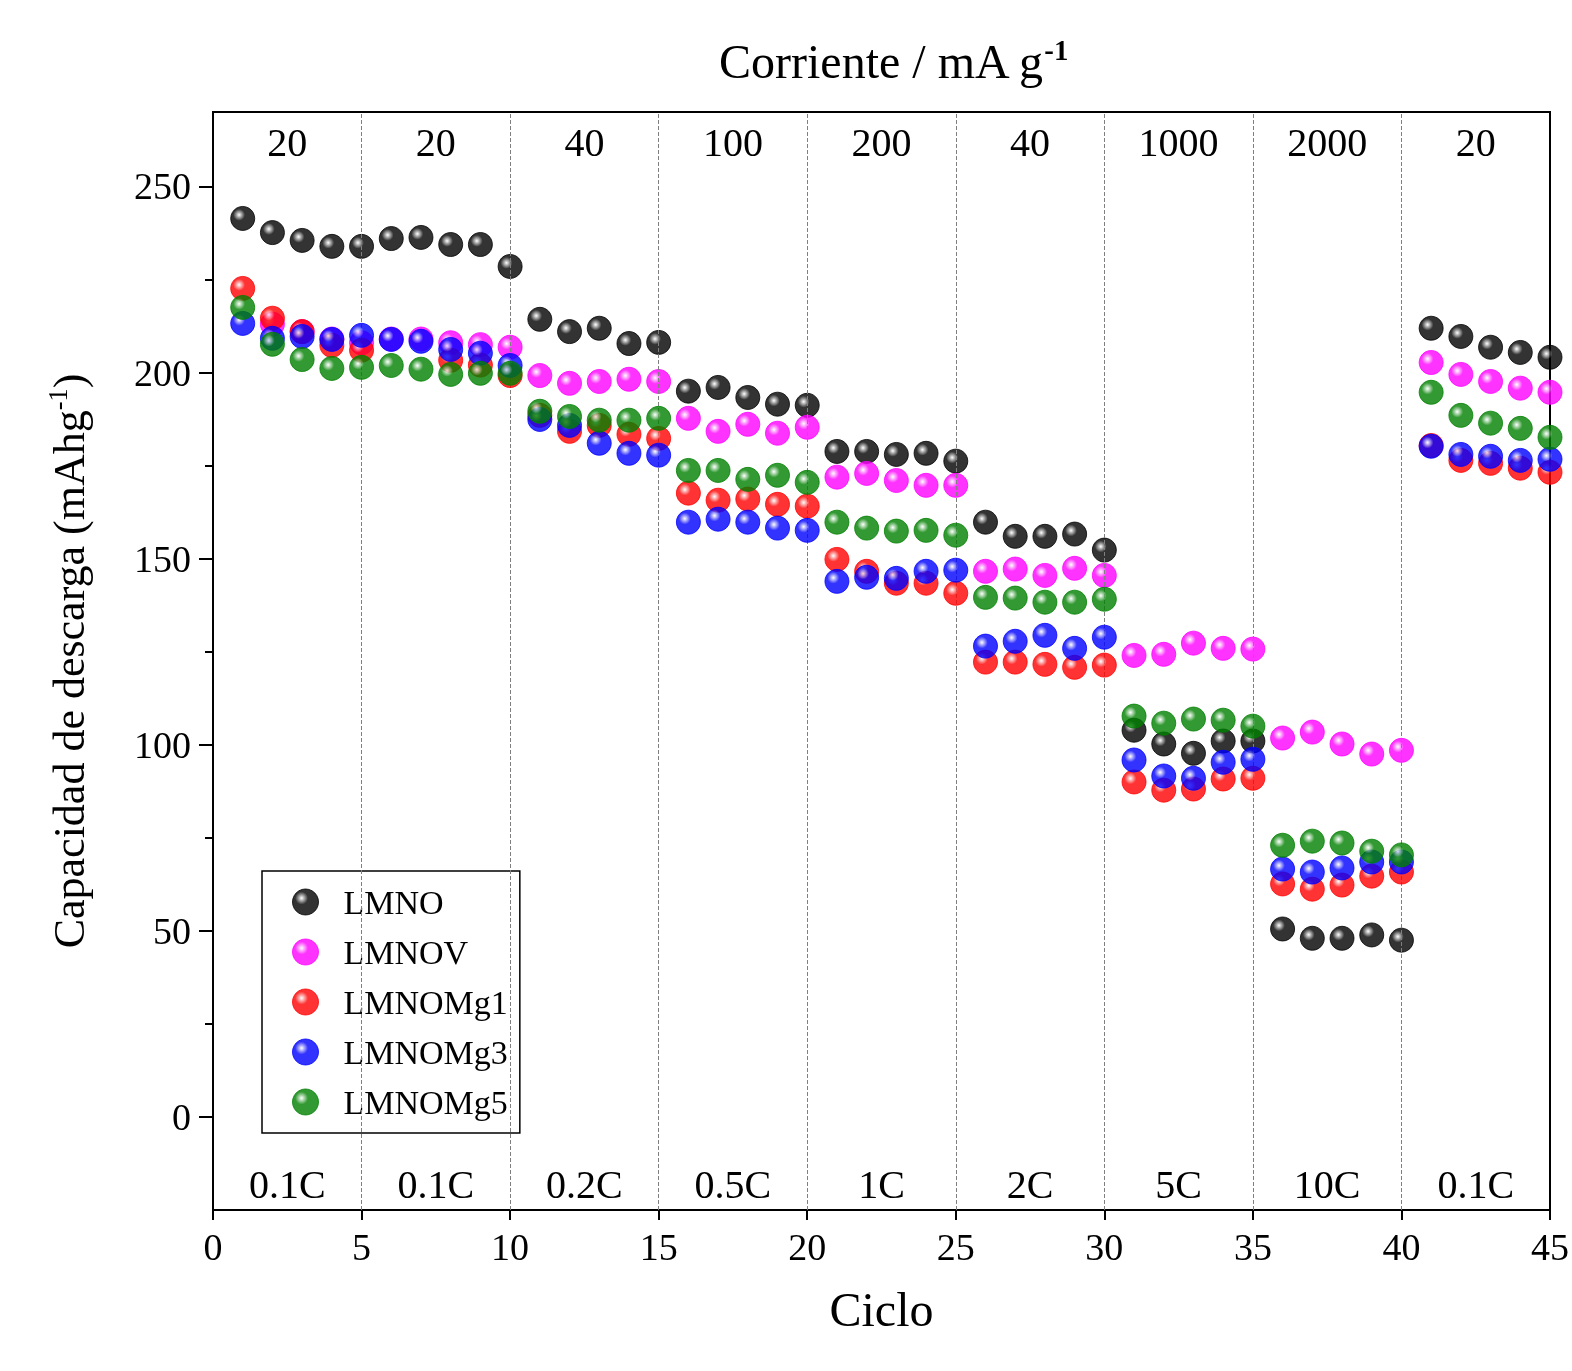 This screenshot has width=1572, height=1371. I want to click on y-tick-label: 50, so click(172, 930).